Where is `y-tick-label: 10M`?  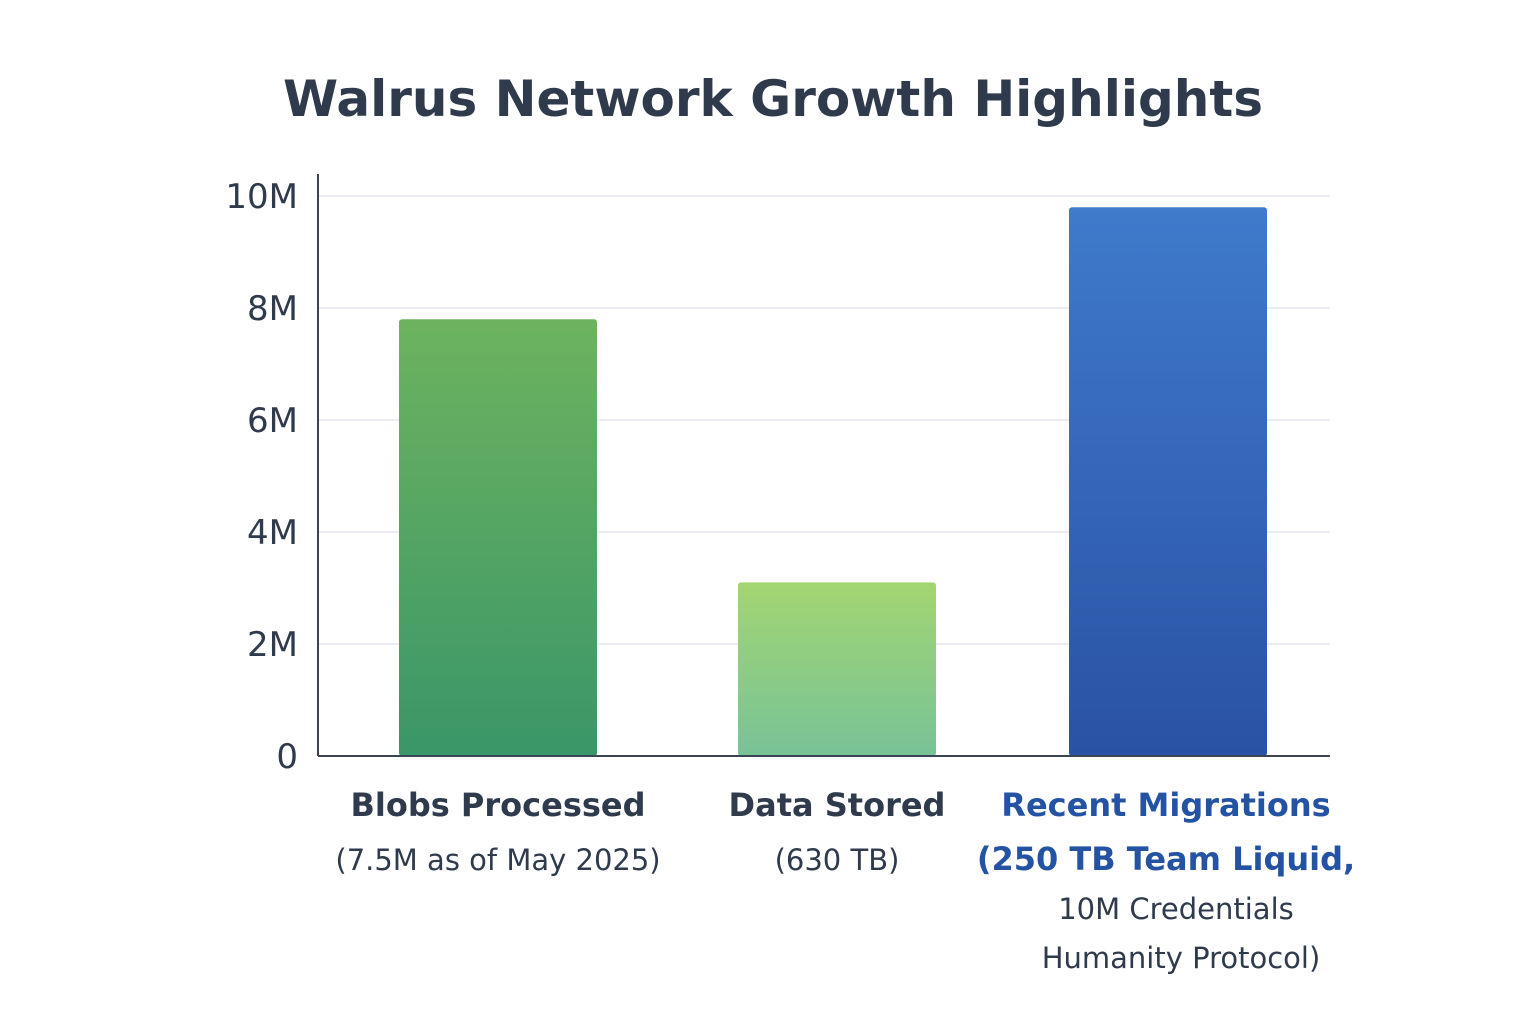 y-tick-label: 10M is located at coordinates (261, 197).